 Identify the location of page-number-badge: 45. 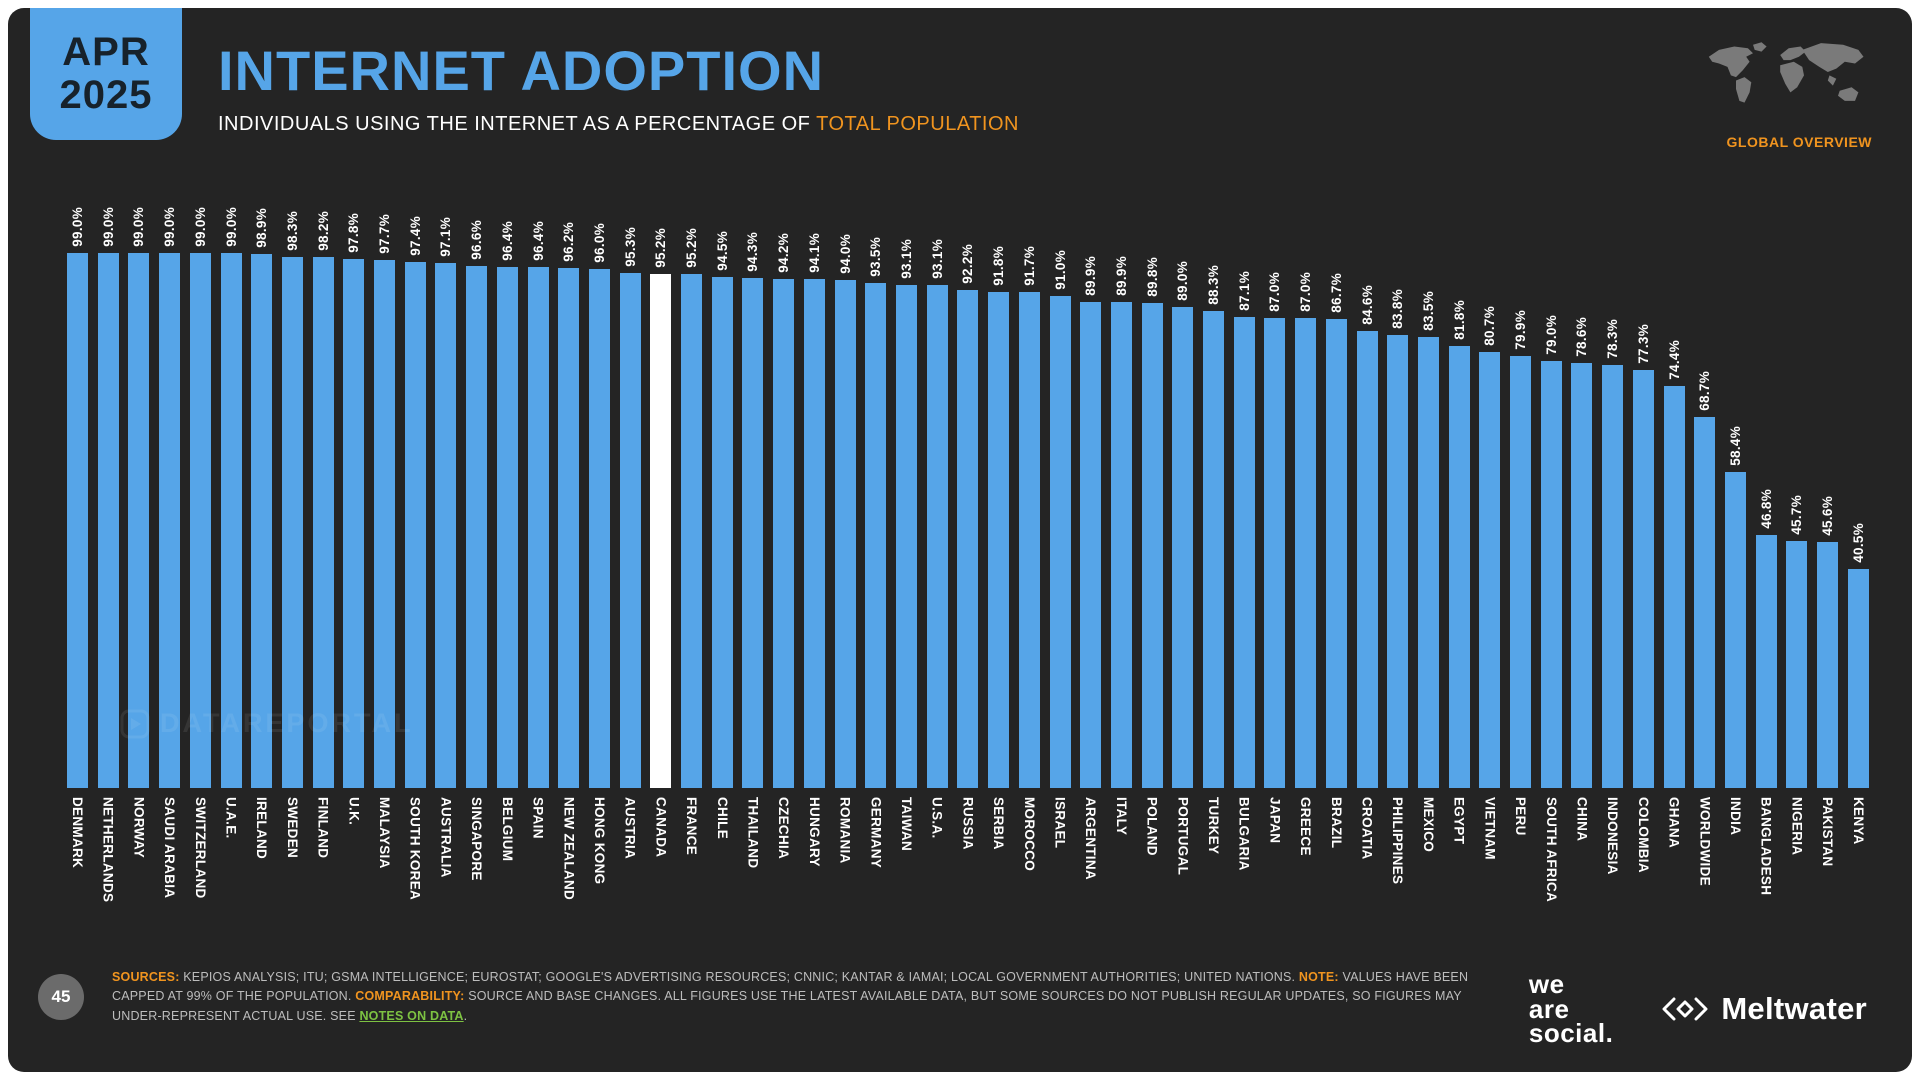
(61, 996).